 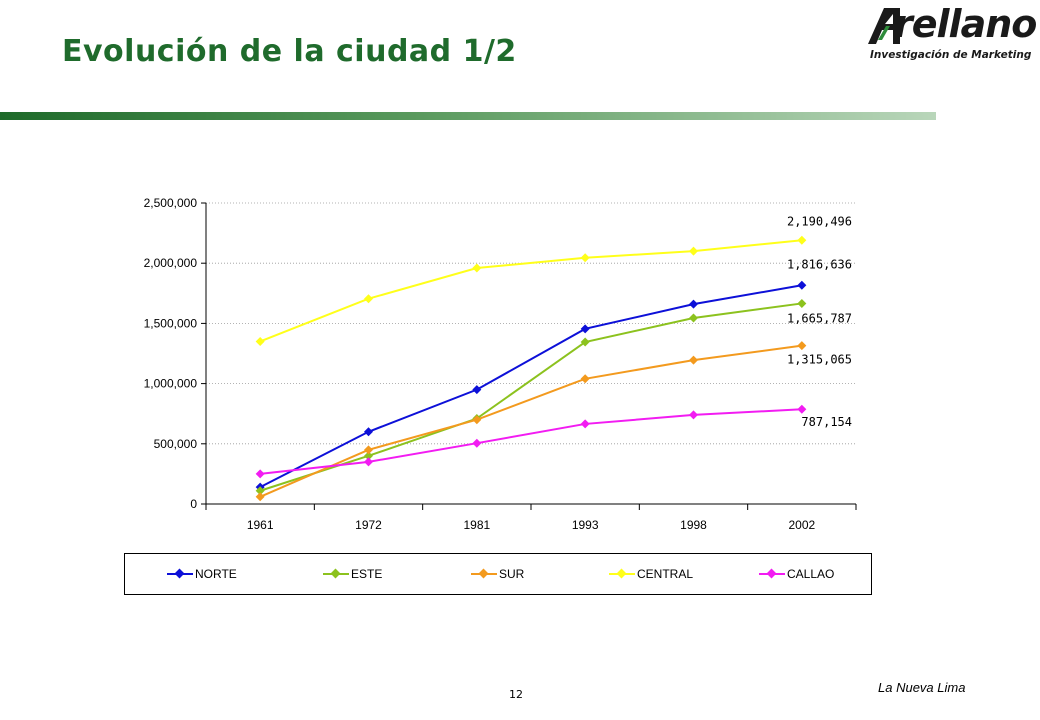 What do you see at coordinates (665, 574) in the screenshot?
I see `legend-label: CENTRAL` at bounding box center [665, 574].